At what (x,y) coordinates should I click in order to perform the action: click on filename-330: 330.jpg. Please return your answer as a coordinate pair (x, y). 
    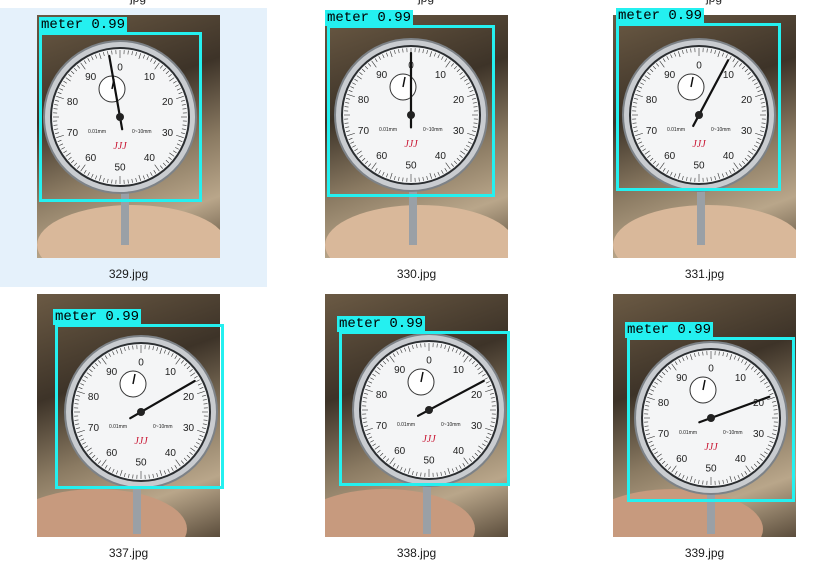
    Looking at the image, I should click on (416, 274).